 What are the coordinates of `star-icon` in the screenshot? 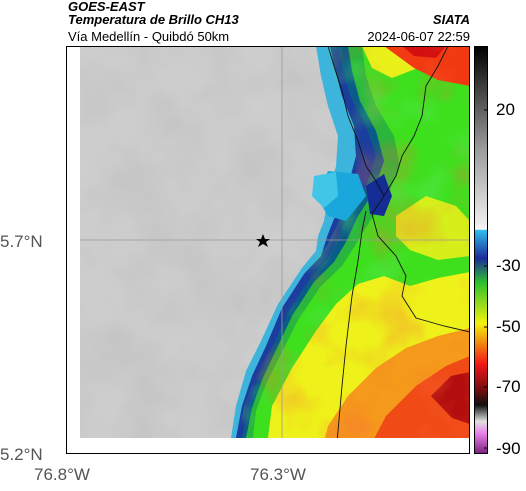 It's located at (263, 240).